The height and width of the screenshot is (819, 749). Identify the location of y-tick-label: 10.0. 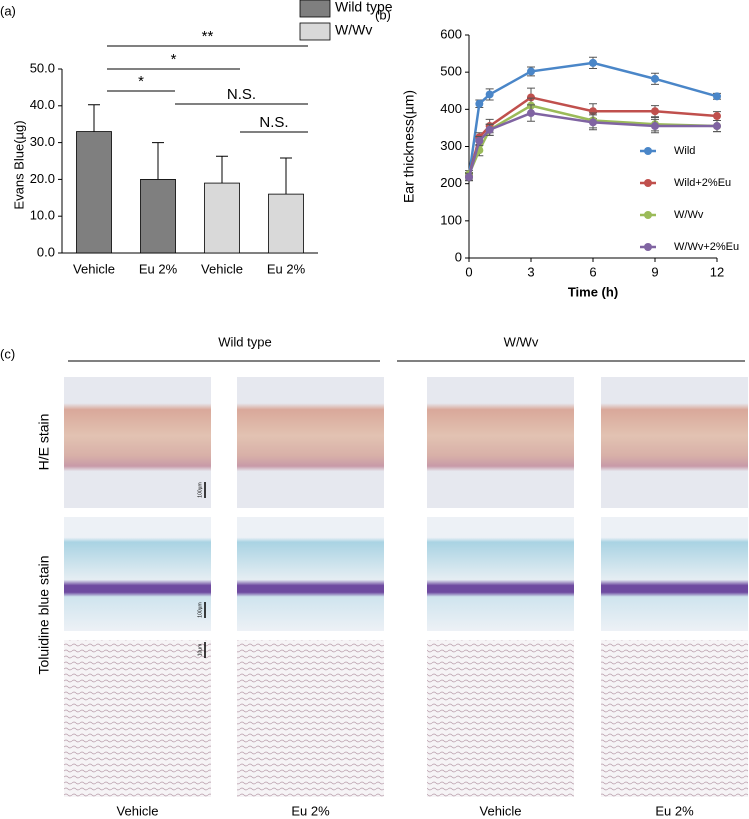
(42, 215).